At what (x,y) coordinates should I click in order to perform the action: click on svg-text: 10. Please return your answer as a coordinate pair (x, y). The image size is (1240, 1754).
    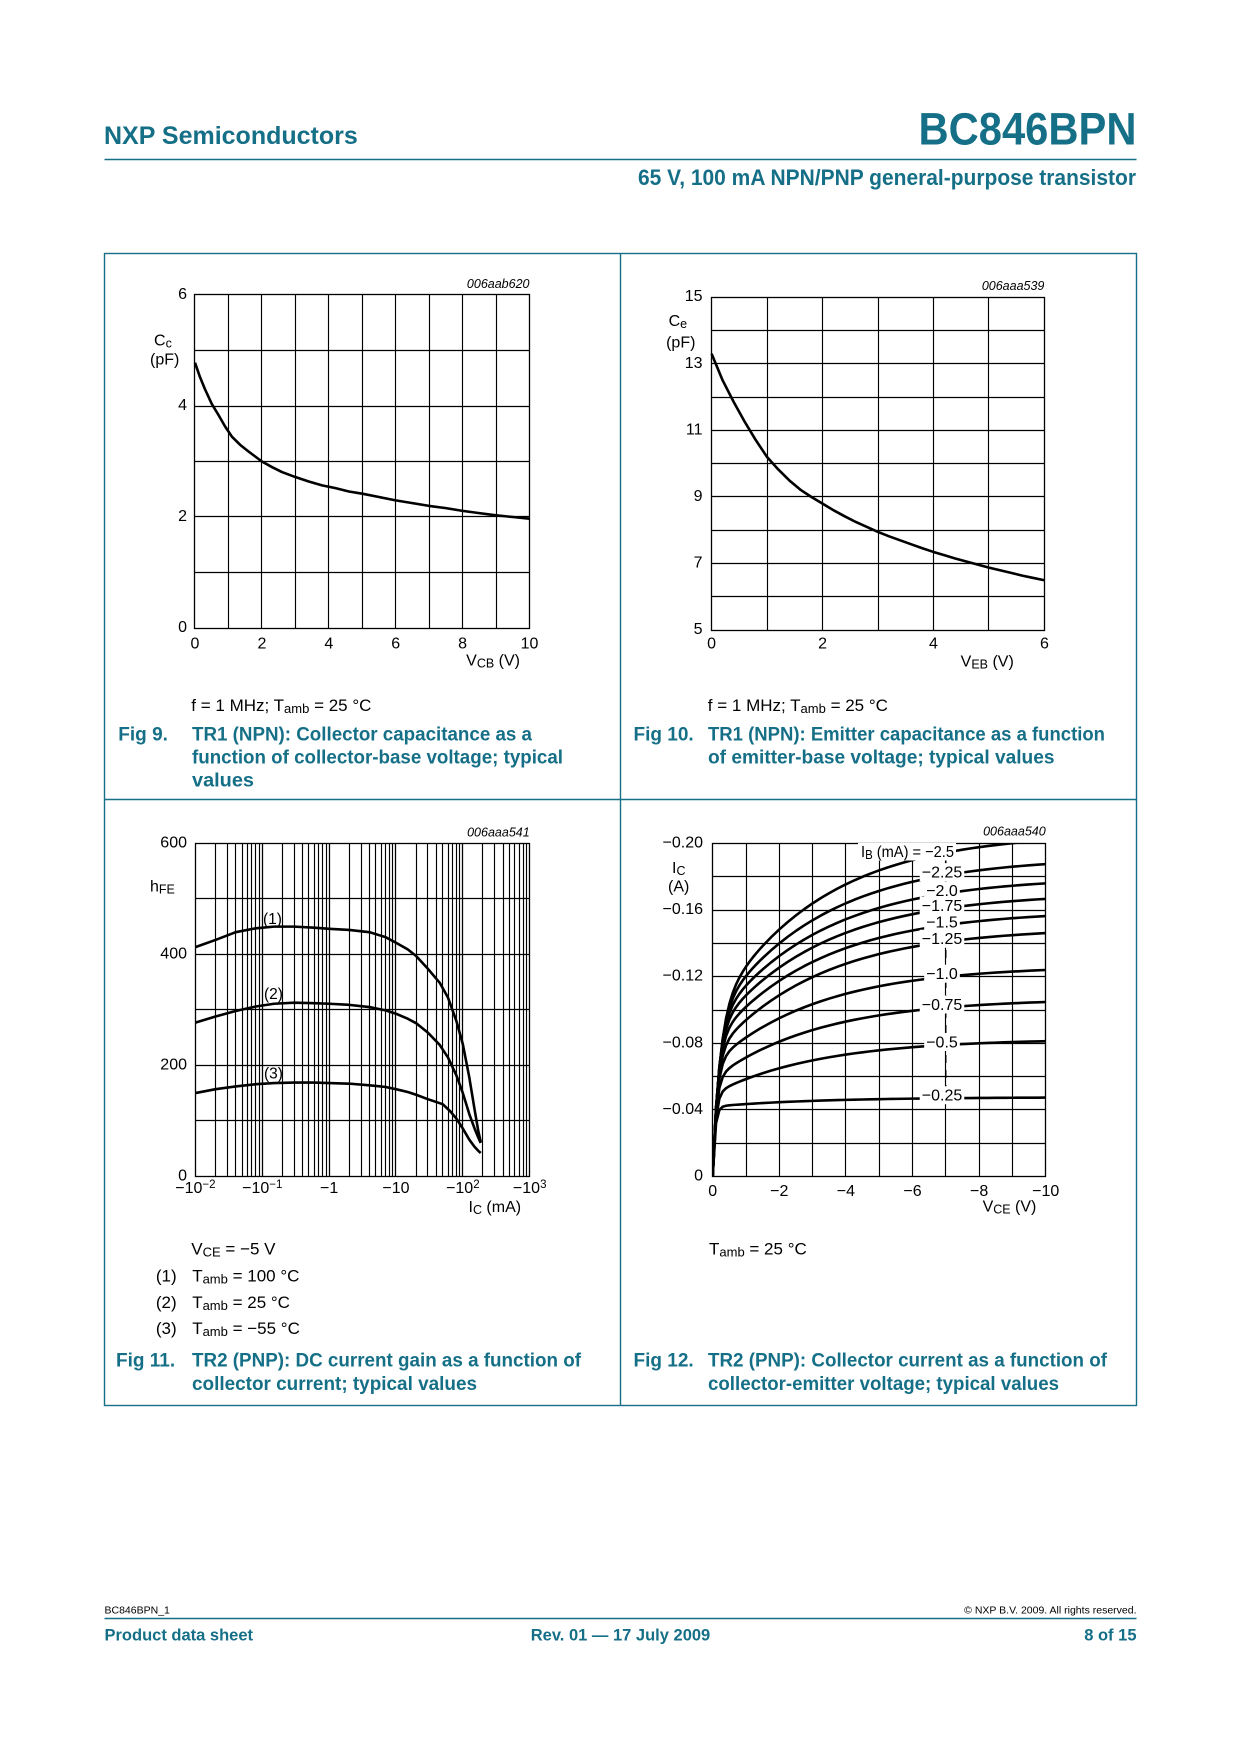
    Looking at the image, I should click on (530, 644).